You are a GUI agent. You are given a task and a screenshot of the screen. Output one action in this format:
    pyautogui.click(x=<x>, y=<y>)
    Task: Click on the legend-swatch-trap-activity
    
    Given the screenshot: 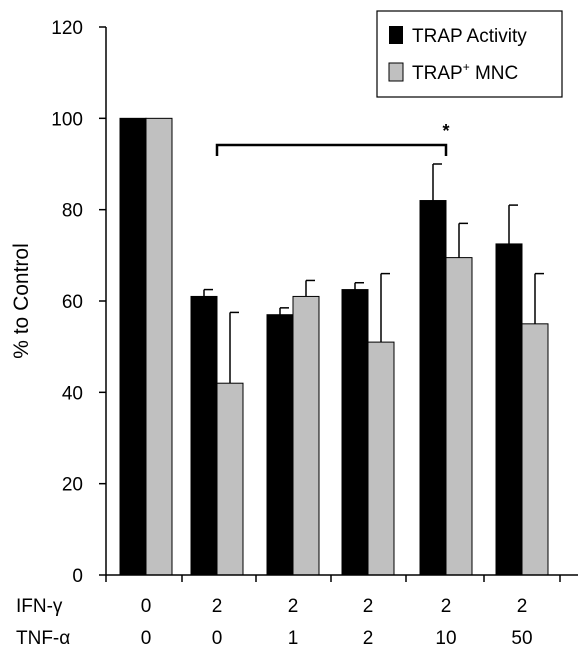 What is the action you would take?
    pyautogui.click(x=396, y=35)
    